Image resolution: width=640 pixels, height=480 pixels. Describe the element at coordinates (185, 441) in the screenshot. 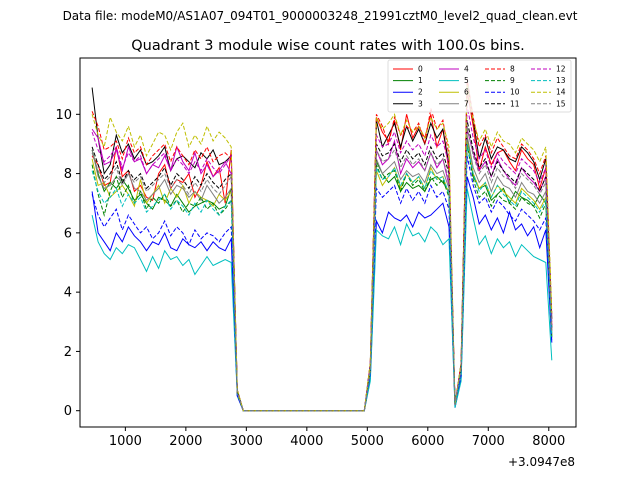

I see `x-tick-label: 2000` at that location.